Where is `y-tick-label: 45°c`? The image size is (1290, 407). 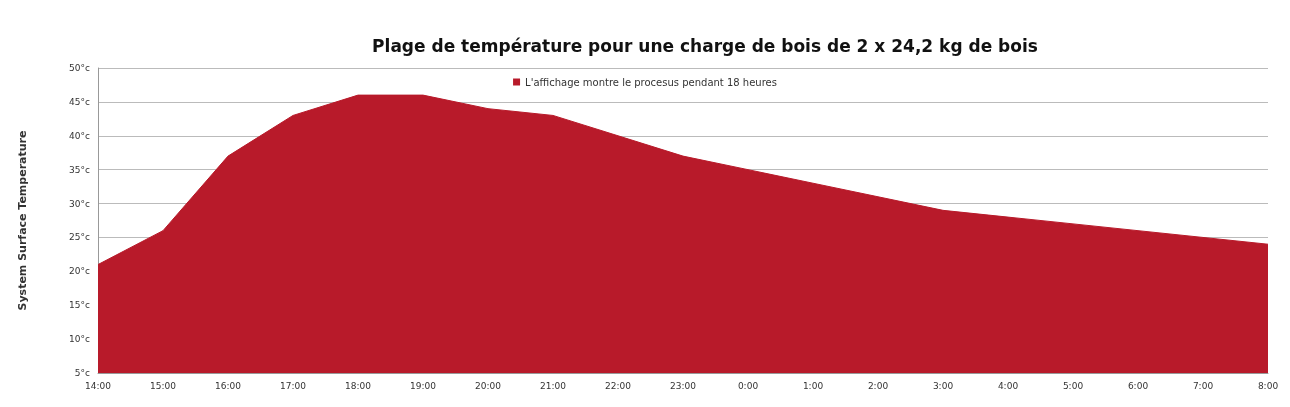
y-tick-label: 45°c is located at coordinates (80, 101).